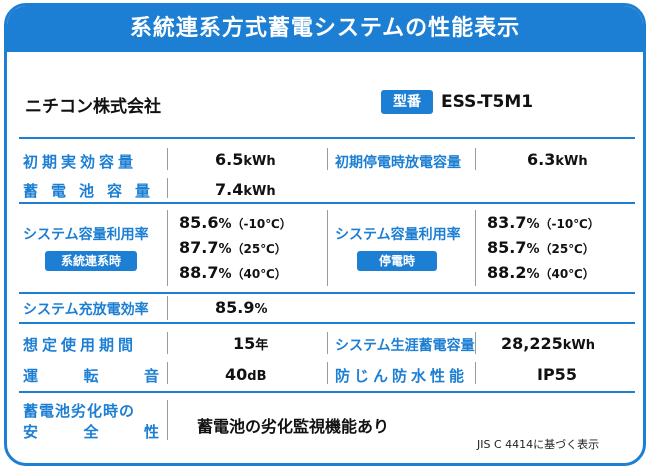  I want to click on battery-capacity-label: 蓄電池容量, so click(93, 191).